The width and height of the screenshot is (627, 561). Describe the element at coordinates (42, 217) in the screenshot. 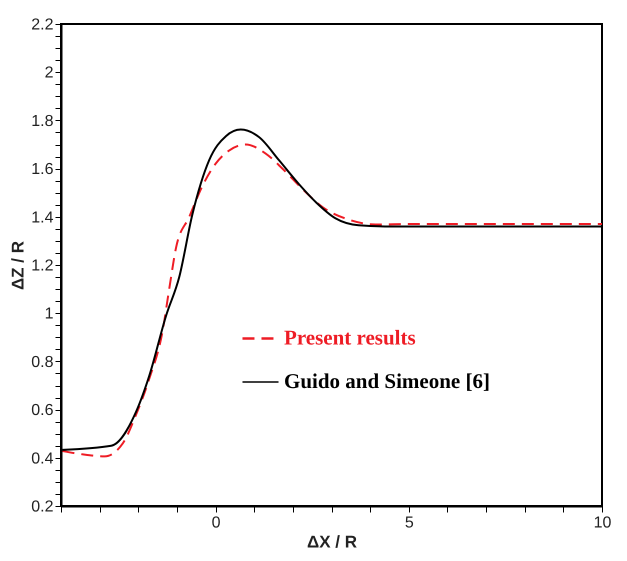

I see `y-tick-label: 1.4` at that location.